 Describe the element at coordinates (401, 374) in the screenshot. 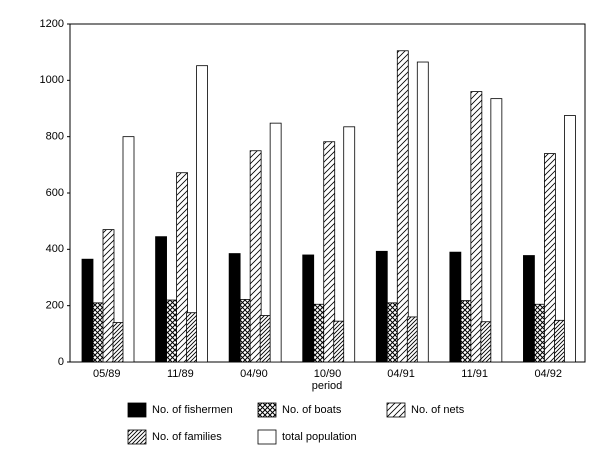

I see `x-tick-label: 04/91` at that location.